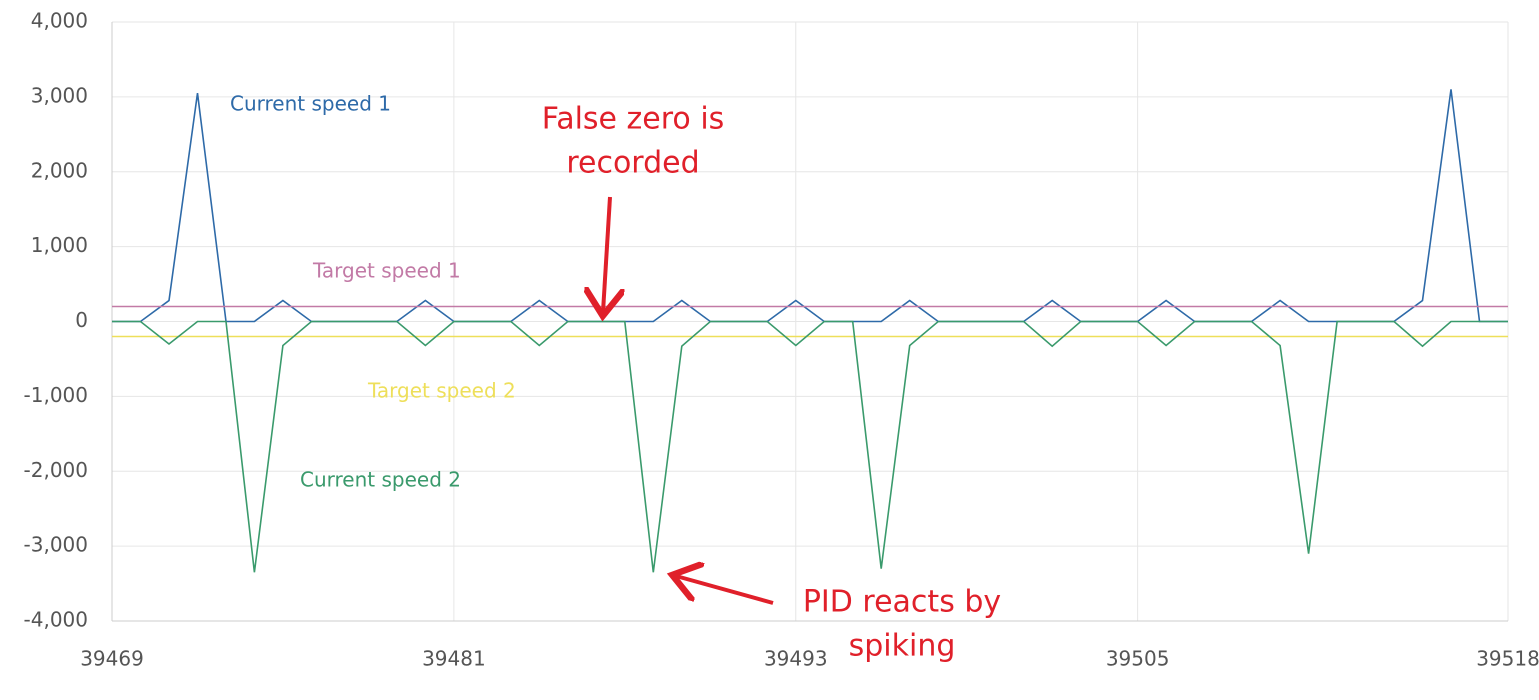 Image resolution: width=1539 pixels, height=700 pixels. Describe the element at coordinates (59, 170) in the screenshot. I see `y-tick-label: 2,000` at that location.